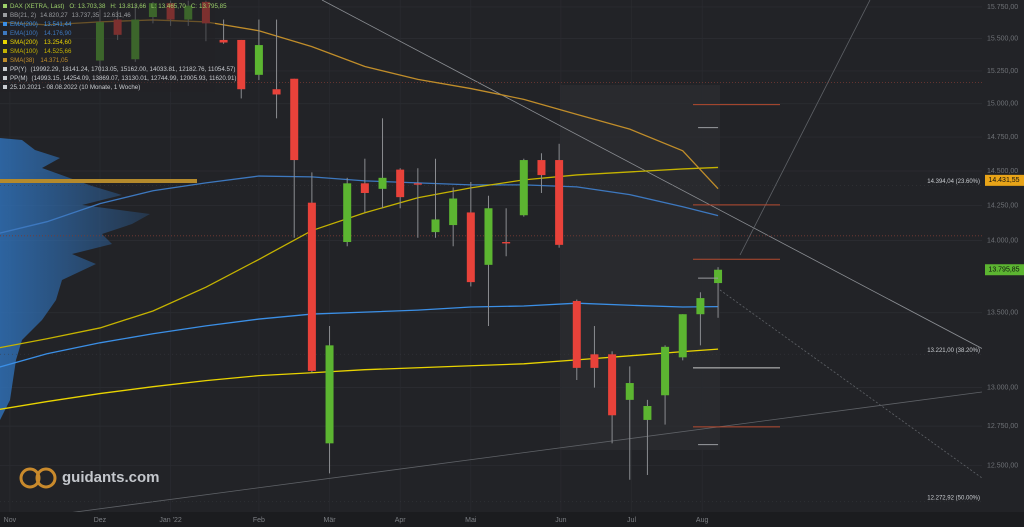  What do you see at coordinates (117, 15) in the screenshot?
I see `legend-text: 12.631,46` at bounding box center [117, 15].